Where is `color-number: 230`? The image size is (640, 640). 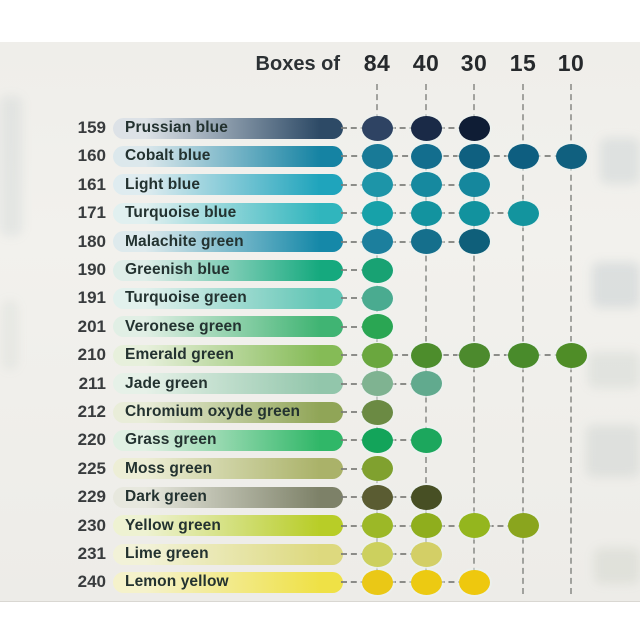
color-number: 230 is located at coordinates (91, 525).